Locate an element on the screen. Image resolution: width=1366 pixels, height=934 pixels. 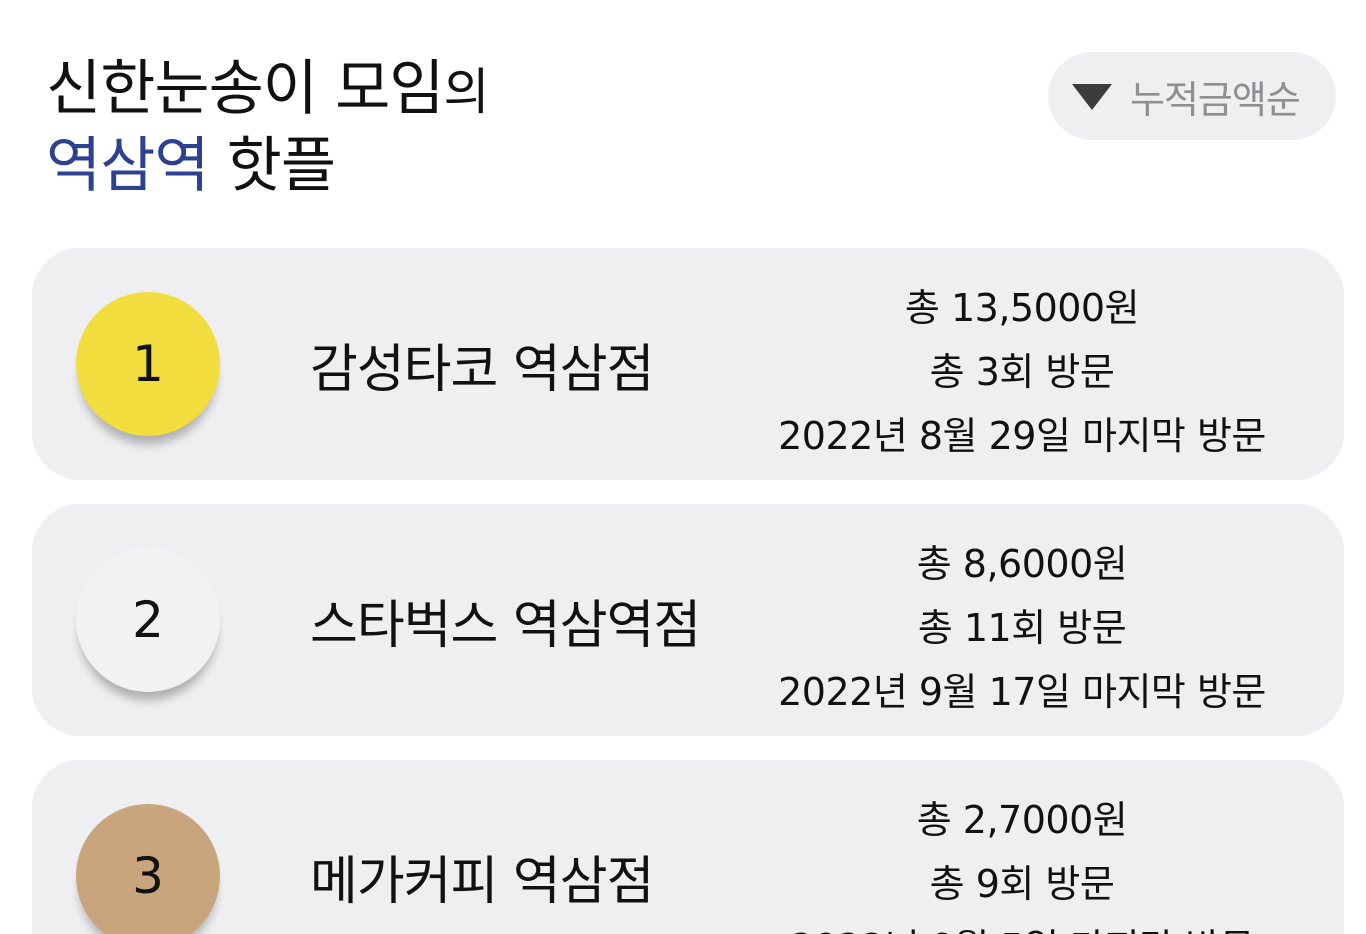
last-visit-date: 2022년 9월 17일 마지막 방문 is located at coordinates (1022, 692).